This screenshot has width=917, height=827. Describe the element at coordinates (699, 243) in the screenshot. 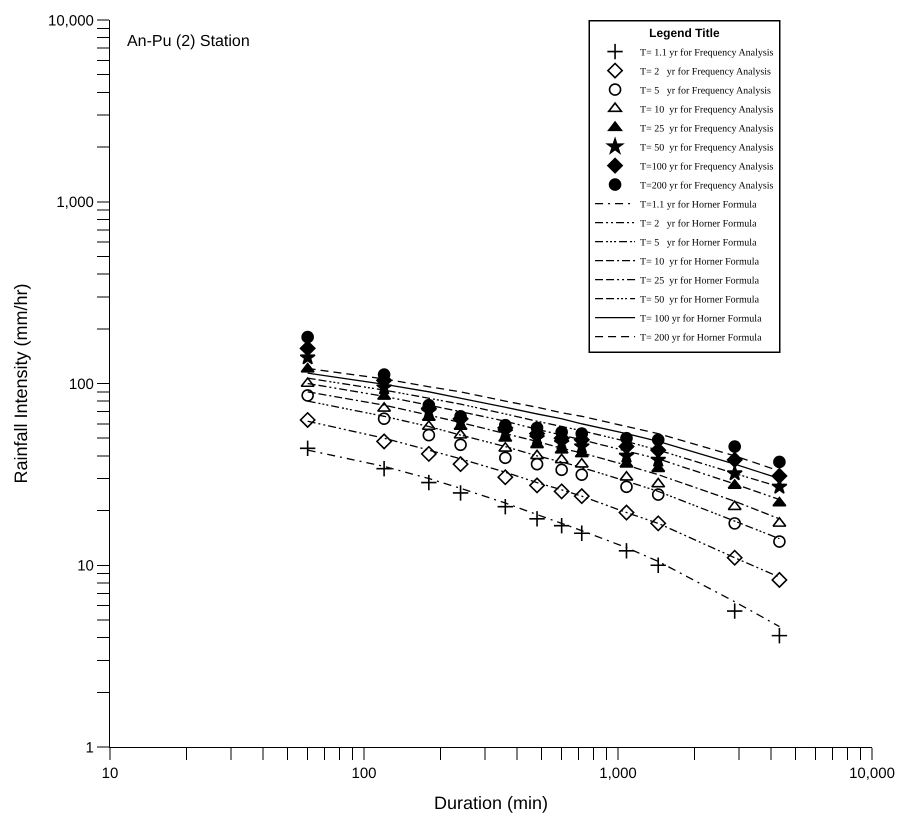

I see `legend-label: T= 5 yr for Horner Formula` at that location.